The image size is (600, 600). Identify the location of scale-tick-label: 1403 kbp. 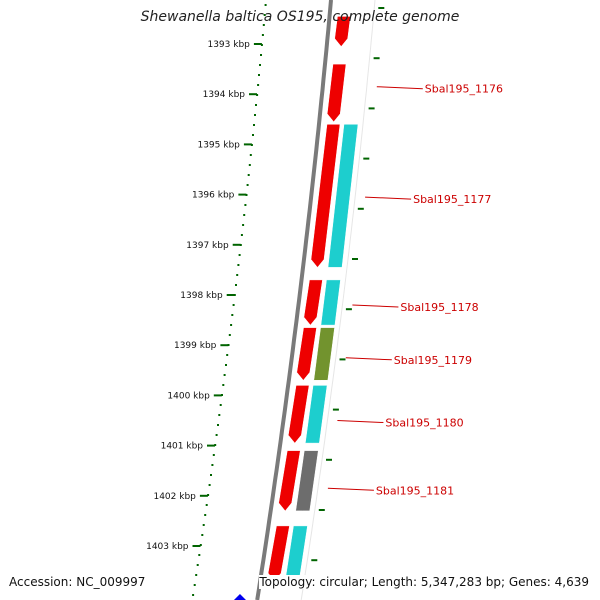
(167, 547).